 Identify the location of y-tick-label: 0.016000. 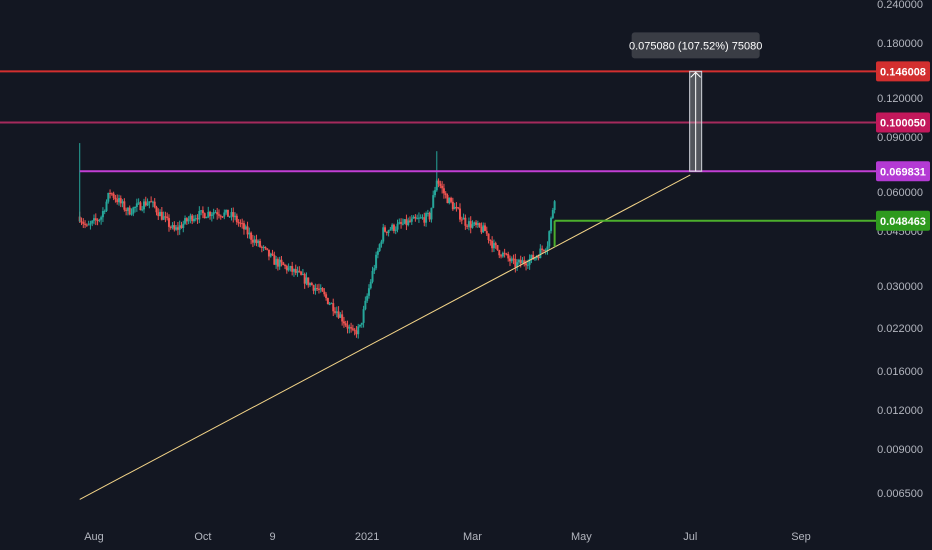
(900, 372).